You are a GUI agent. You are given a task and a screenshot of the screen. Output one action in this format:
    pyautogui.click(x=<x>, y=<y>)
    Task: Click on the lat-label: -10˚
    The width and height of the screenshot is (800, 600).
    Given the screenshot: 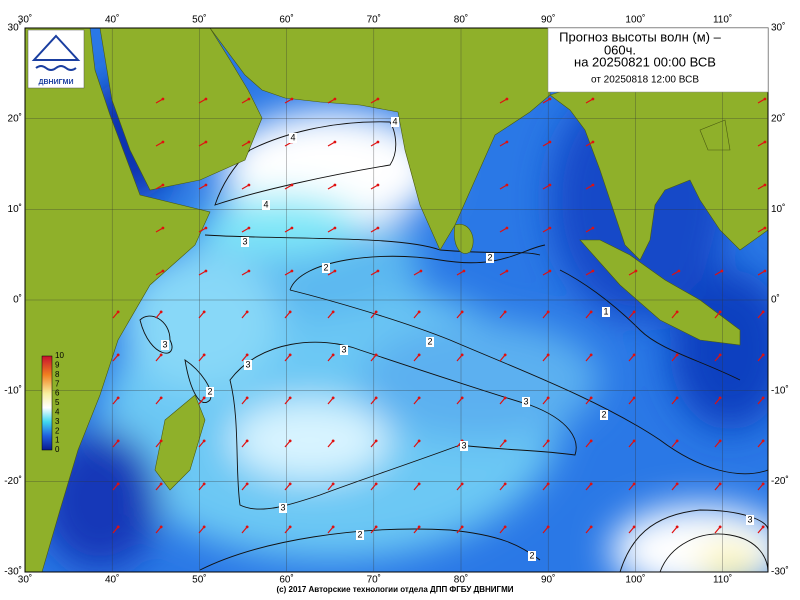 What is the action you would take?
    pyautogui.click(x=780, y=390)
    